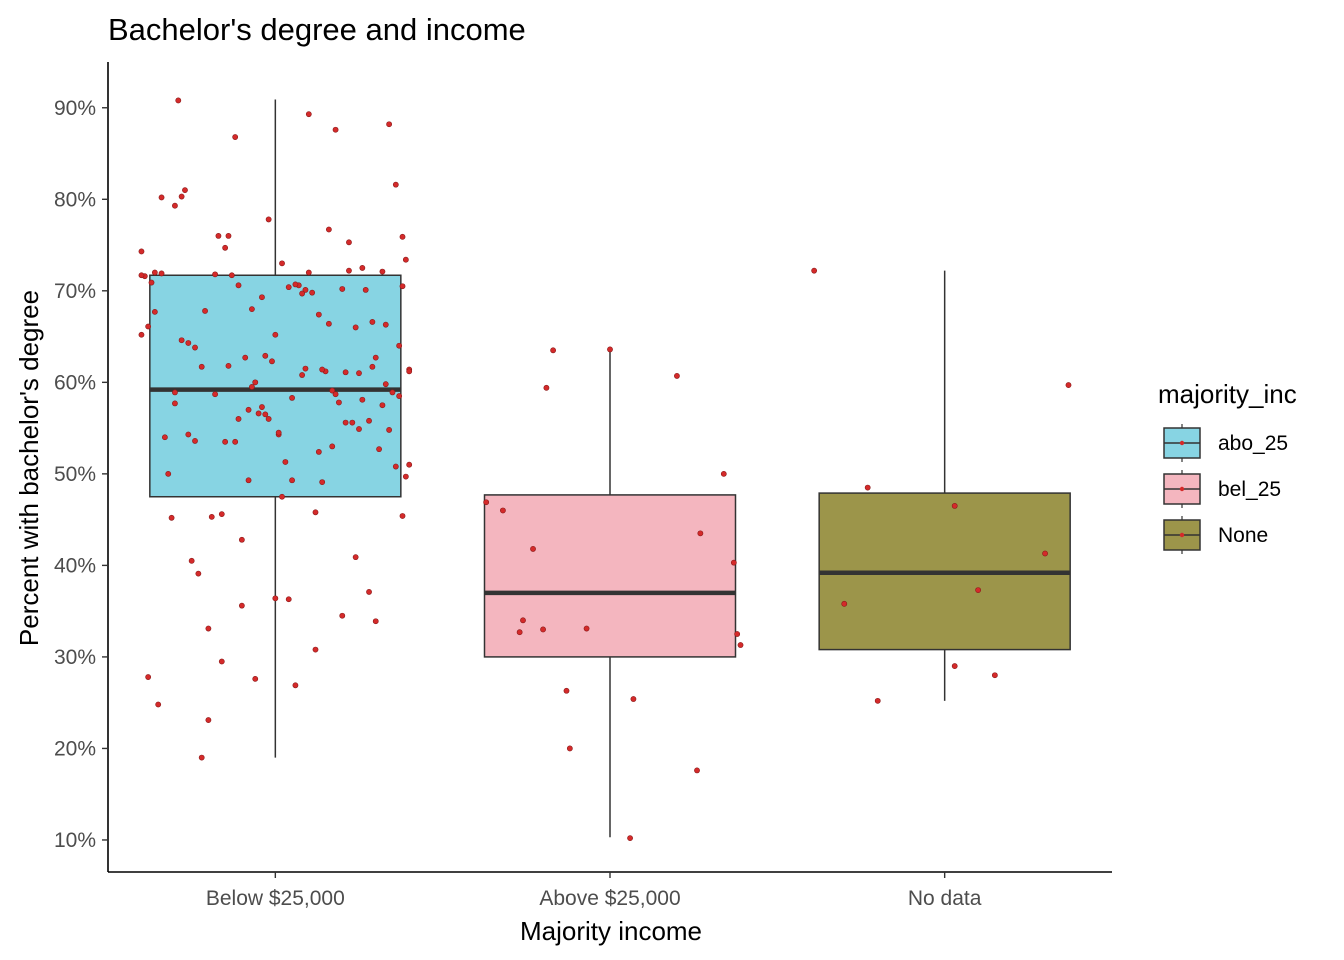 The image size is (1344, 960). I want to click on legend-entry-2: bel_25, so click(1222, 489).